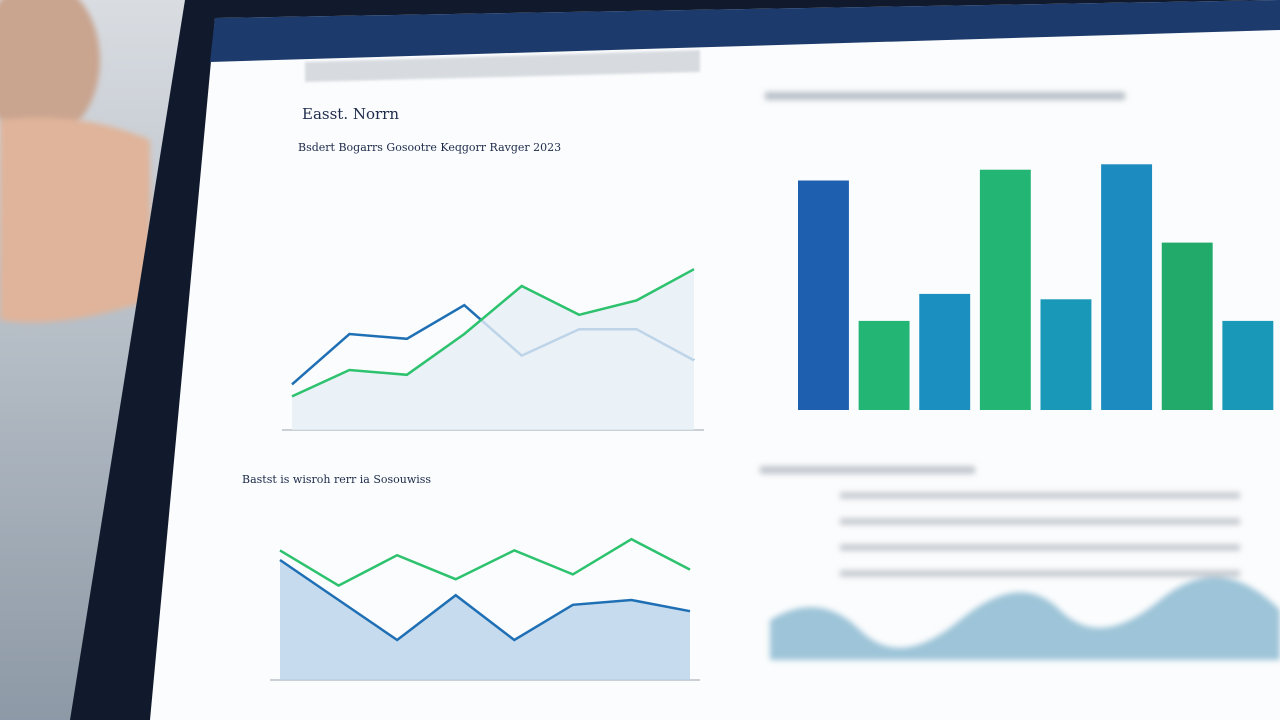  Describe the element at coordinates (50, 70) in the screenshot. I see `person` at that location.